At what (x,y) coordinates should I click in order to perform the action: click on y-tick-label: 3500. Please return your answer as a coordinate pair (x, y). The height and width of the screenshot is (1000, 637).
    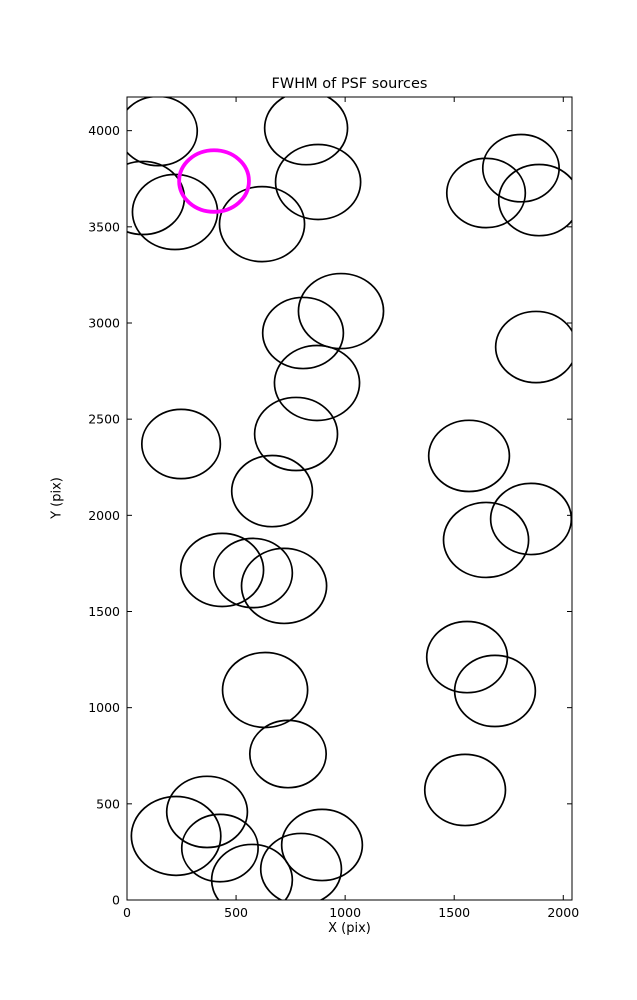
    Looking at the image, I should click on (104, 226).